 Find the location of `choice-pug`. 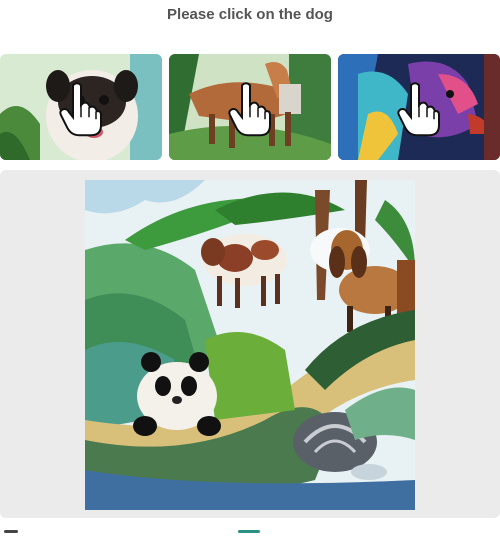

choice-pug is located at coordinates (81, 107).